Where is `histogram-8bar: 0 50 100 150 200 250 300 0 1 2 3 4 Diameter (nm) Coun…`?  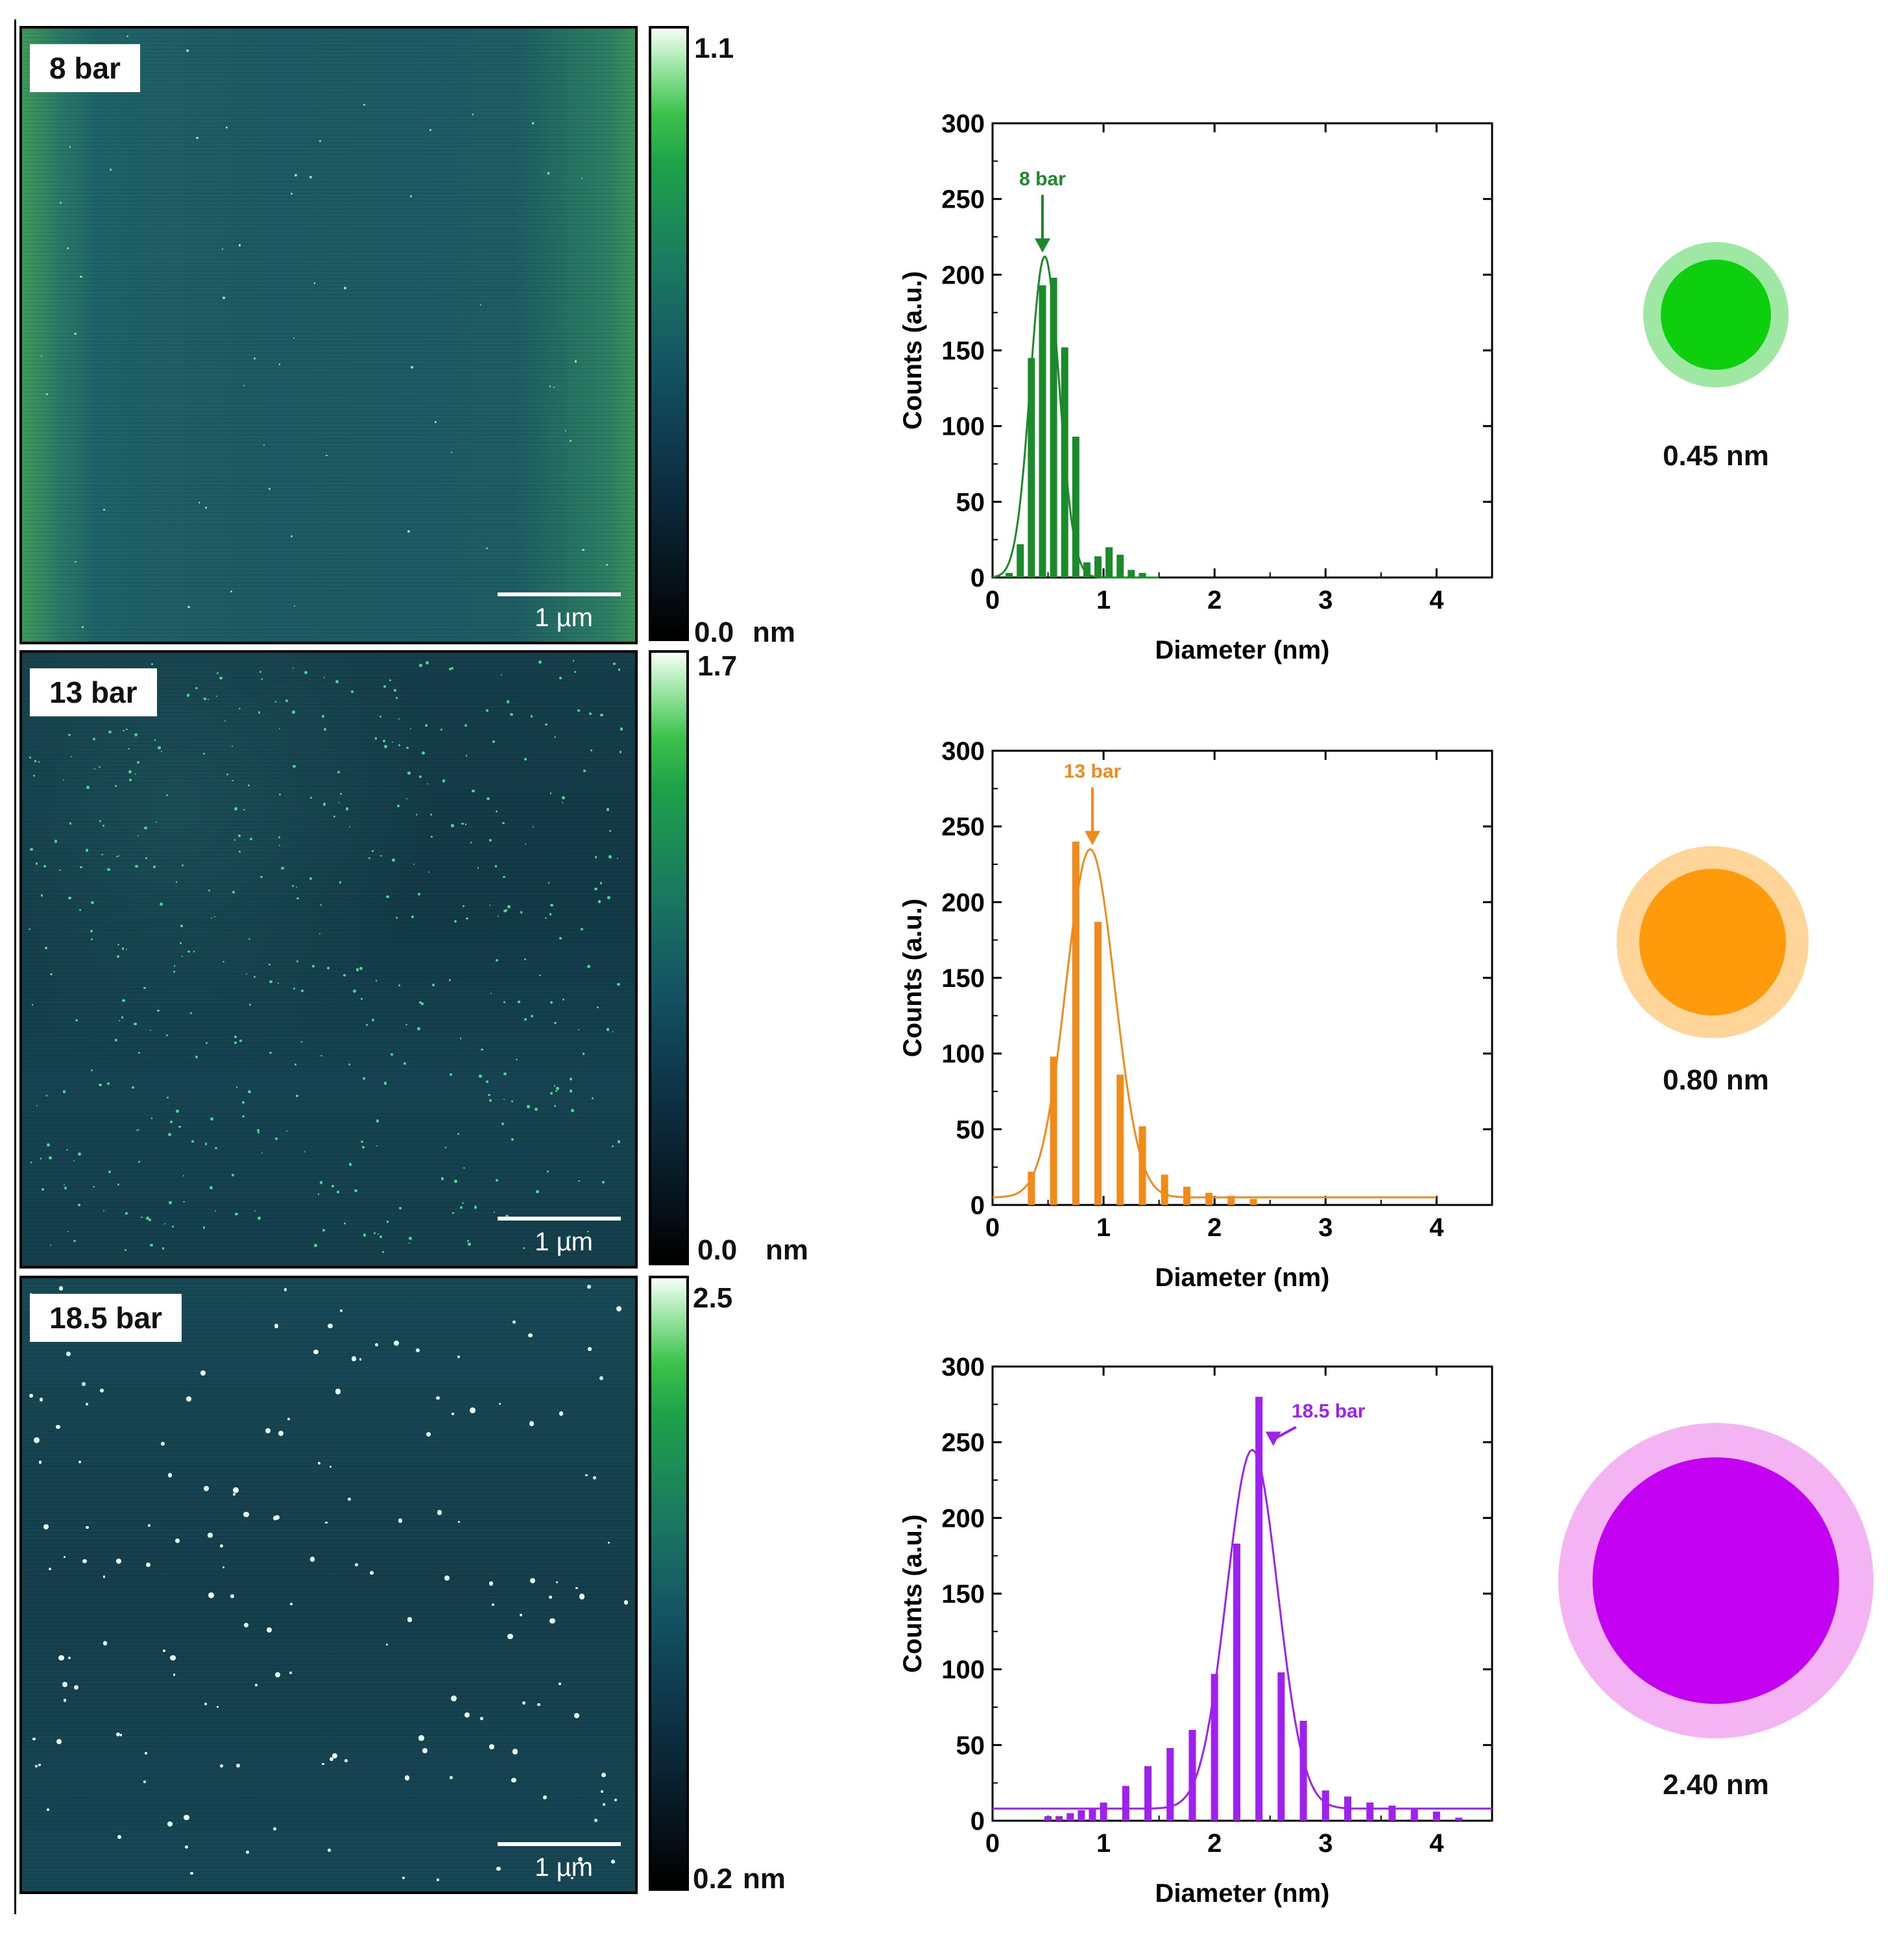
histogram-8bar: 0 50 100 150 200 250 300 0 1 2 3 4 Diameter (nm) Coun… is located at coordinates (1195, 387).